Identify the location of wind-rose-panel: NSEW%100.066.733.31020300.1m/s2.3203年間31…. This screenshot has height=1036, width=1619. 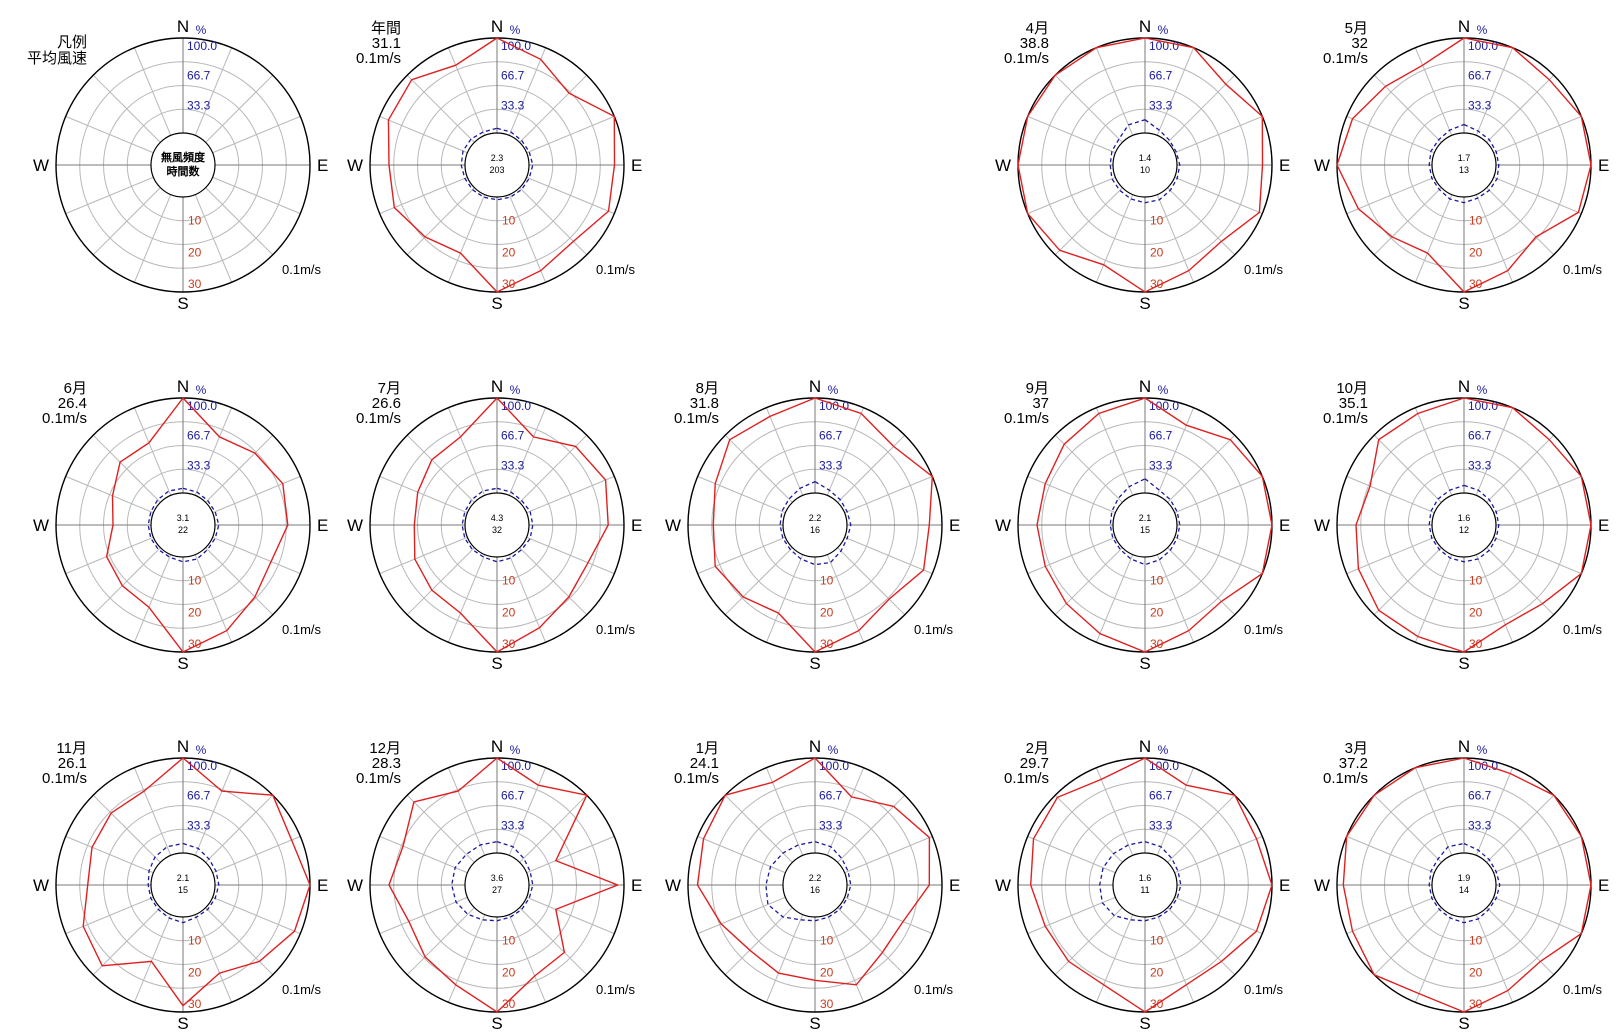
(494, 165).